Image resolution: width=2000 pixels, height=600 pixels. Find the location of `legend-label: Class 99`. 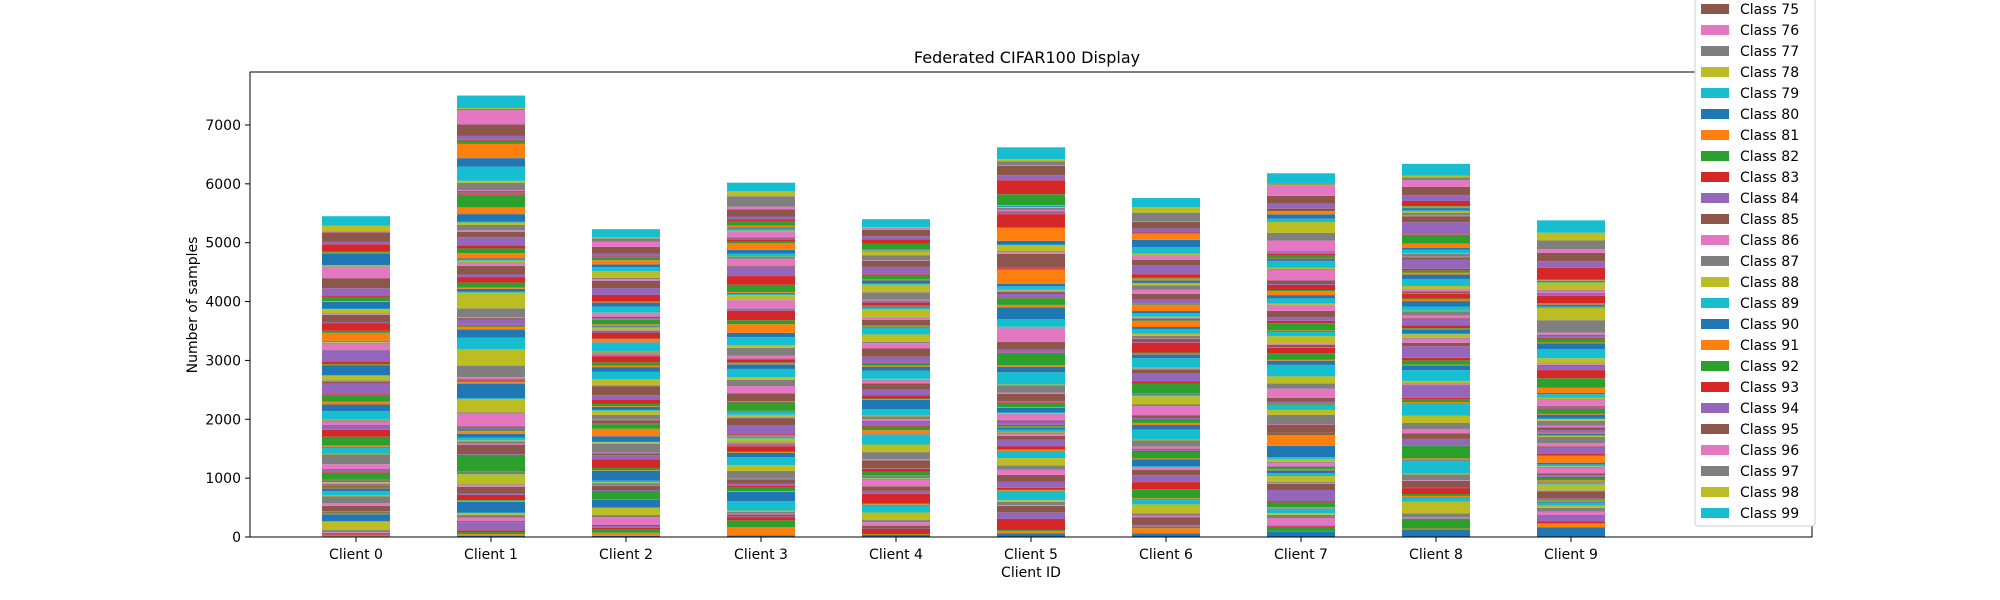

legend-label: Class 99 is located at coordinates (1769, 514).